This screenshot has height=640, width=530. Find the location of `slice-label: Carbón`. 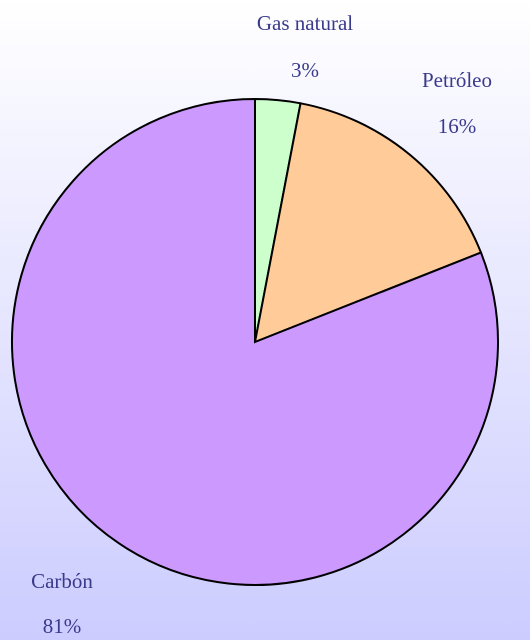

slice-label: Carbón is located at coordinates (62, 581).